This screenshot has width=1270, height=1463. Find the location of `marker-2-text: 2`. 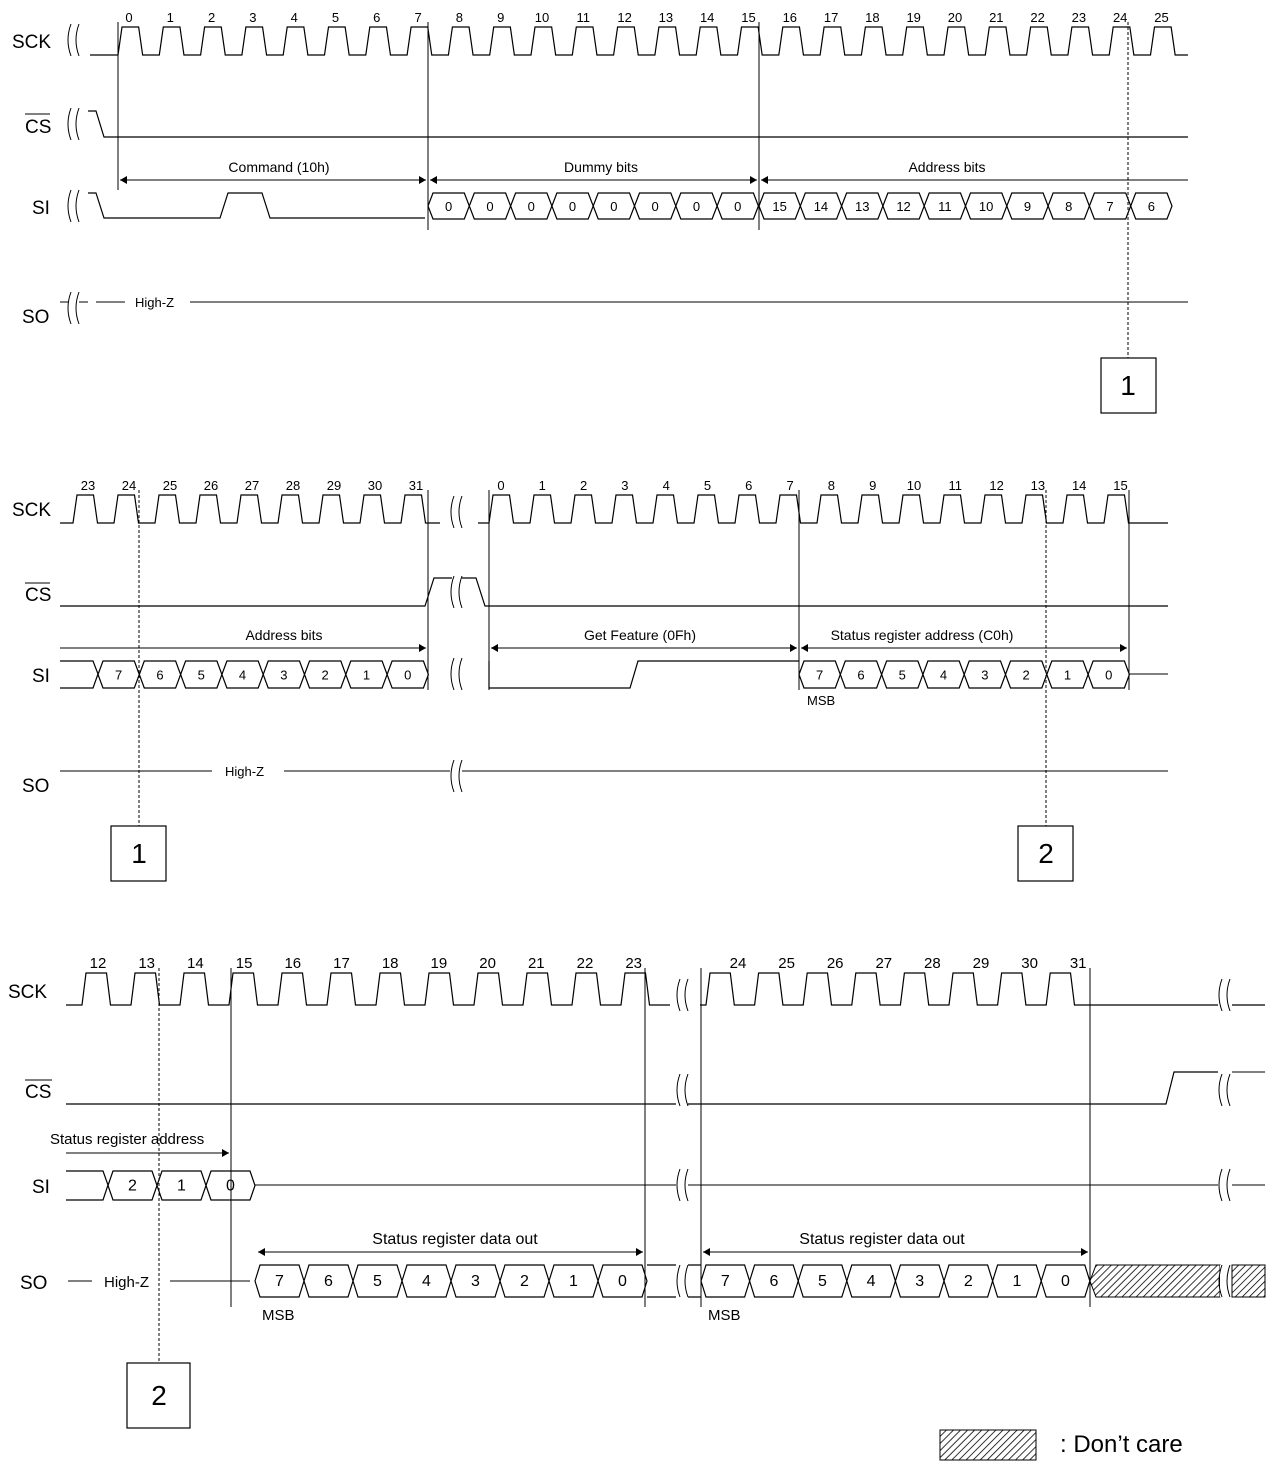

marker-2-text: 2 is located at coordinates (159, 1395).